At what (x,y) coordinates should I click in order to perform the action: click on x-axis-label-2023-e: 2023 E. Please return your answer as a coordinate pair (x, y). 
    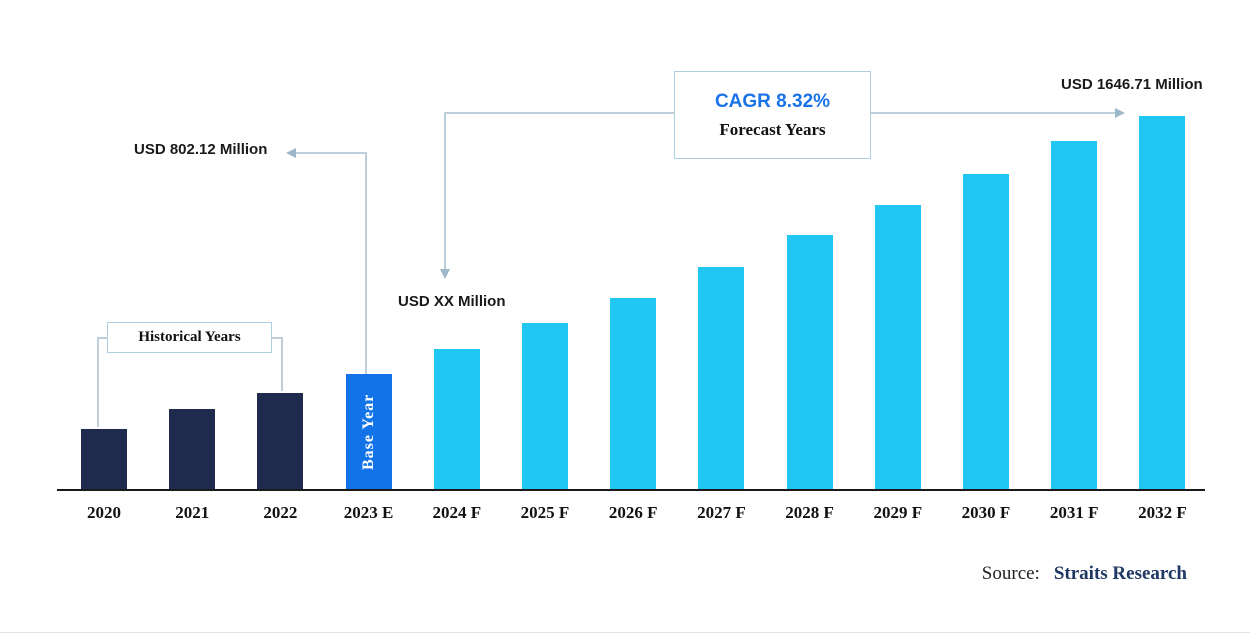
    Looking at the image, I should click on (368, 512).